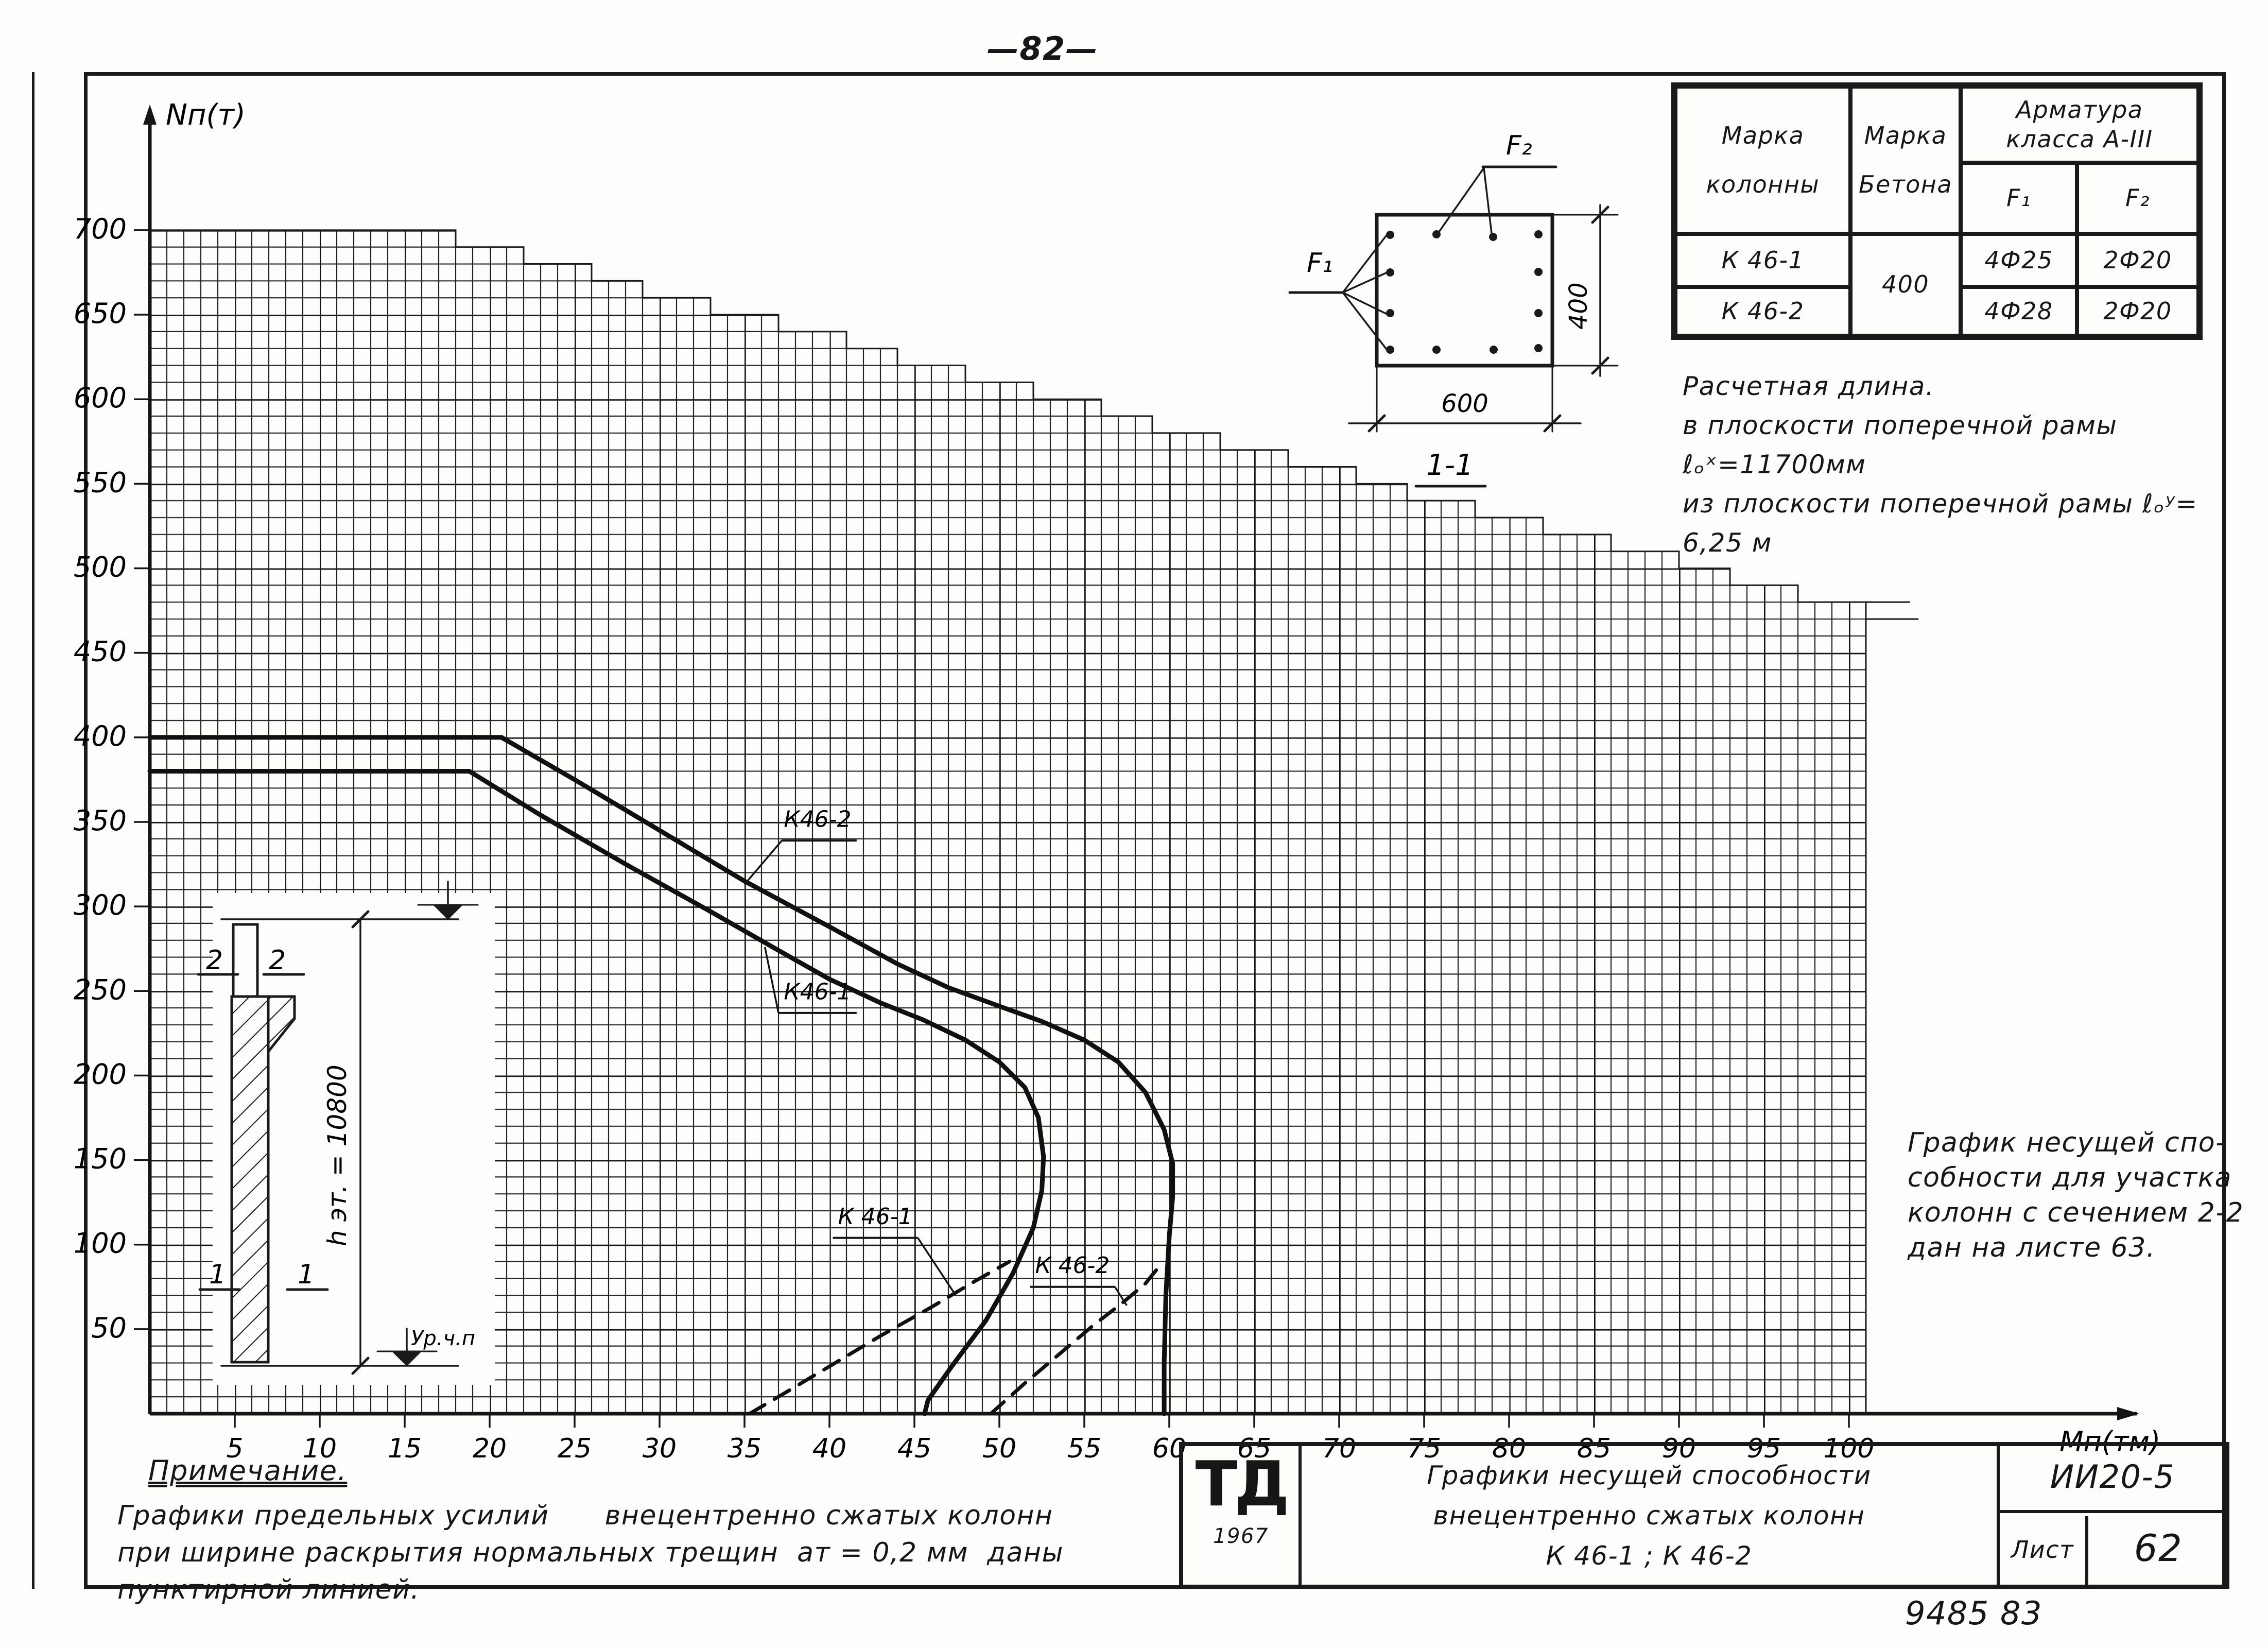  What do you see at coordinates (490, 1449) in the screenshot?
I see `x-tick-label: 20` at bounding box center [490, 1449].